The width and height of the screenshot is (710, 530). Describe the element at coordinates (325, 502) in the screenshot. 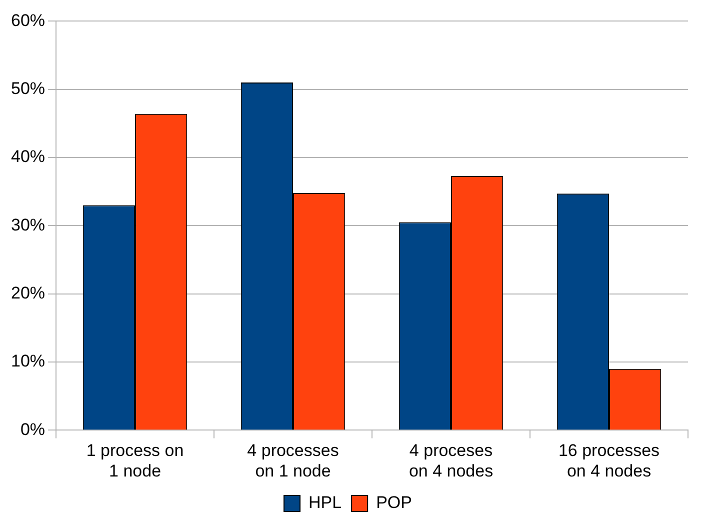

I see `legend-label: HPL` at that location.